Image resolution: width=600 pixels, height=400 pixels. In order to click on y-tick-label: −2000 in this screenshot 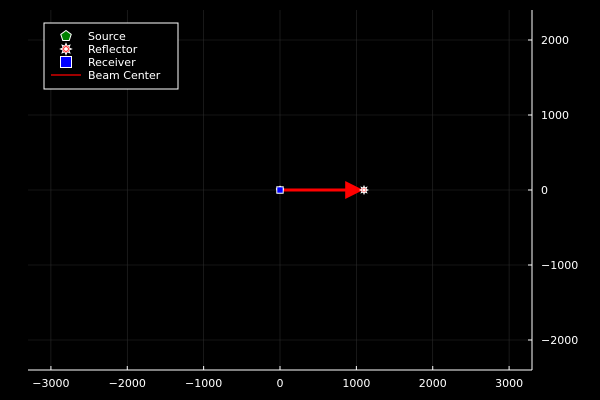, I will do `click(559, 340)`.